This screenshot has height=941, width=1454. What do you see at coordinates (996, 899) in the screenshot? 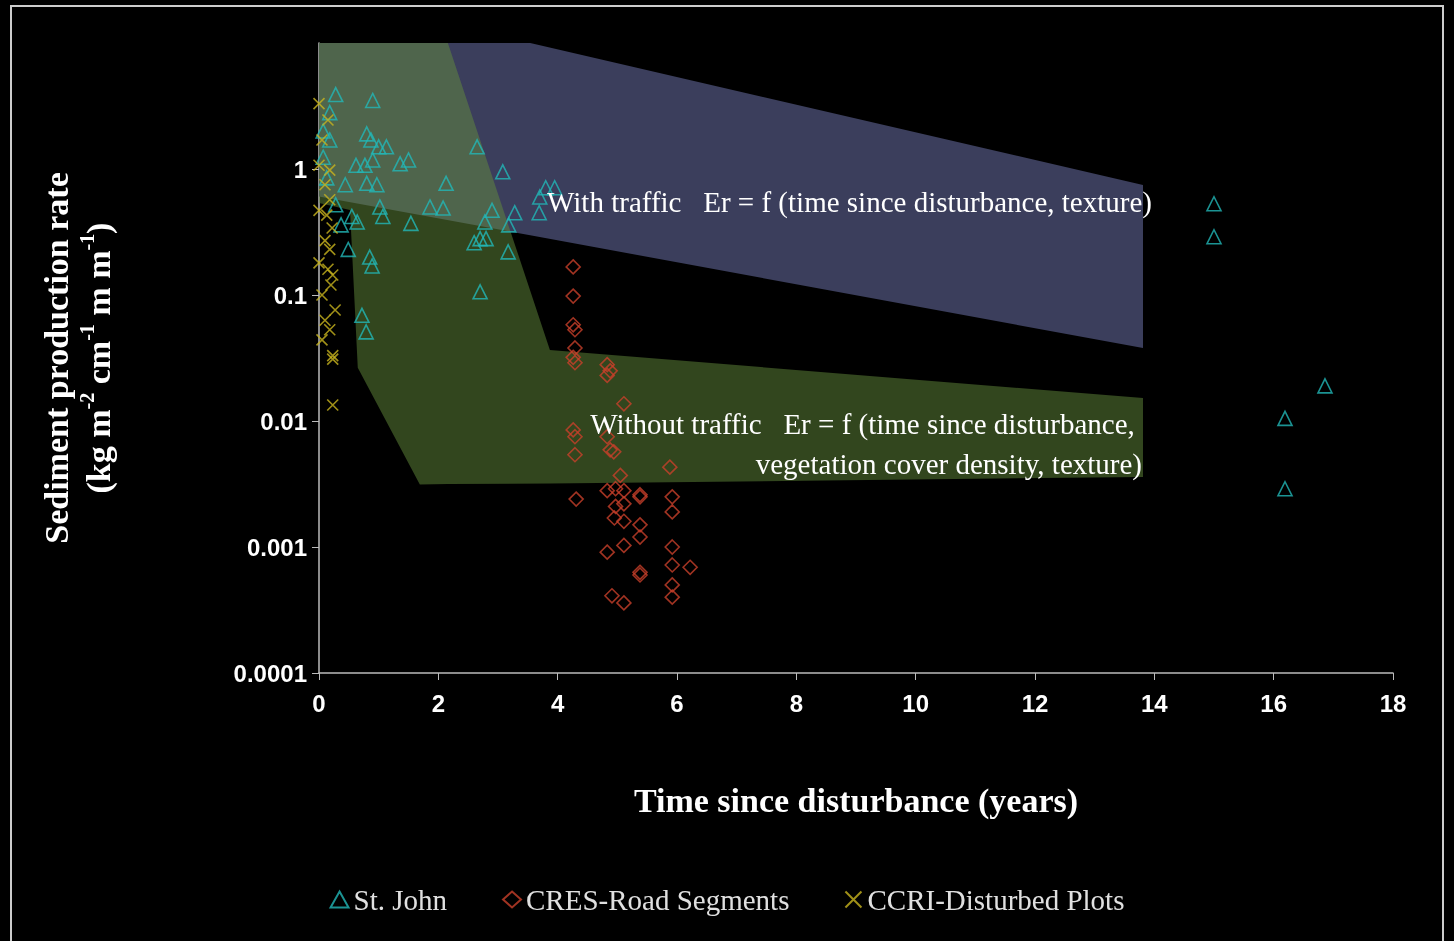
I see `legend-label: CCRI-Disturbed Plots` at bounding box center [996, 899].